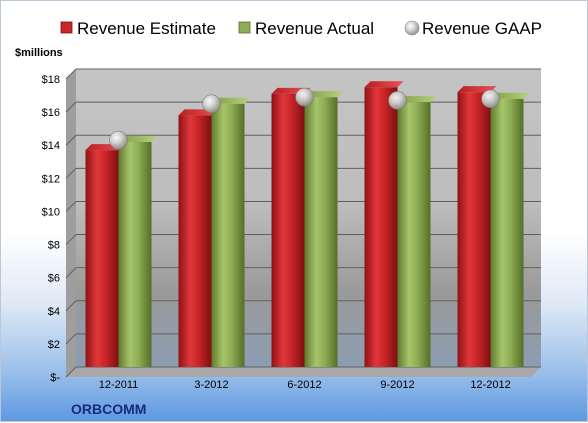  Describe the element at coordinates (54, 246) in the screenshot. I see `y-tick-label: $8` at that location.